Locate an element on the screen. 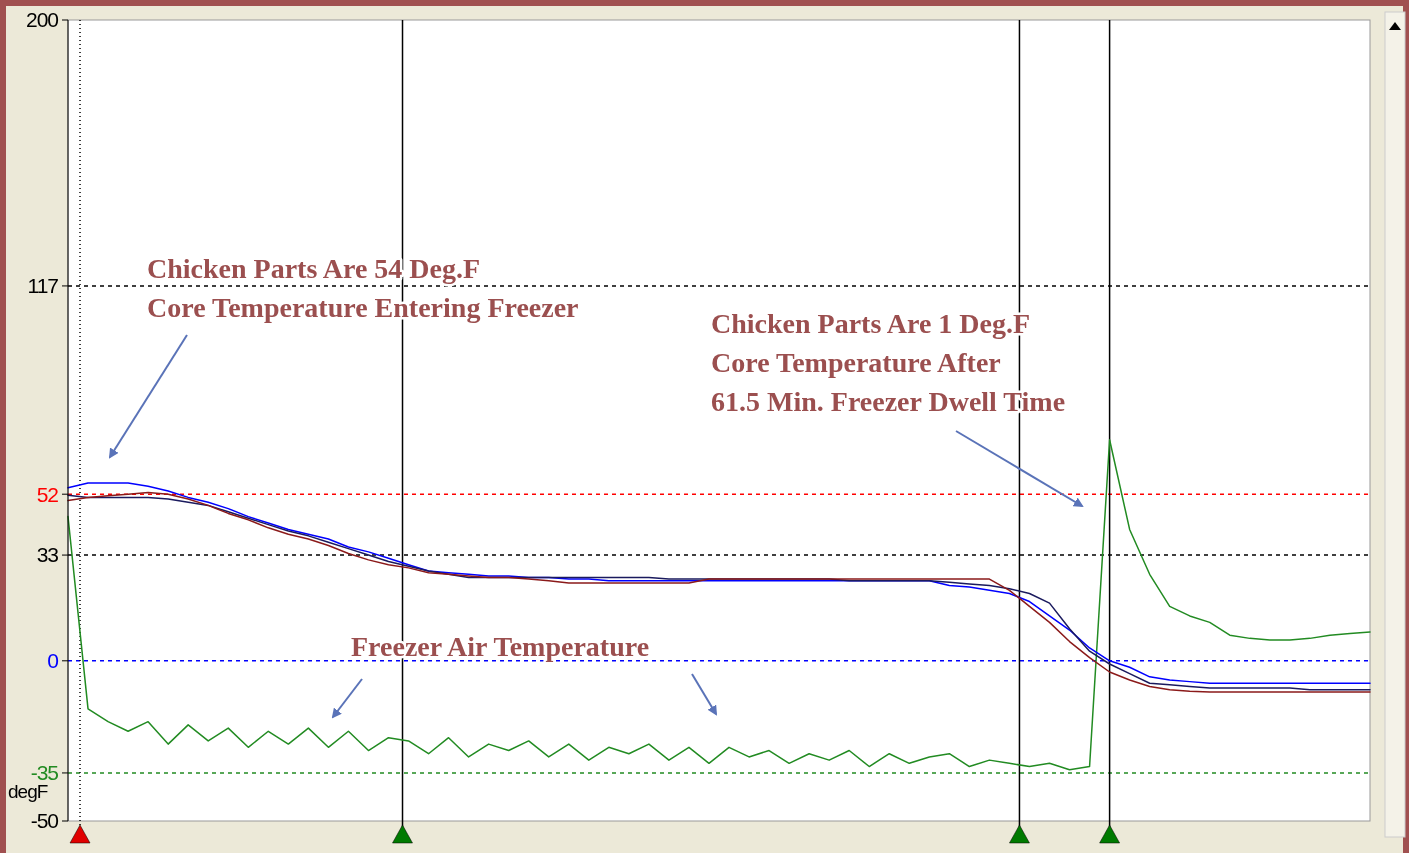 The width and height of the screenshot is (1409, 853). y-tick-label: 0 is located at coordinates (53, 661).